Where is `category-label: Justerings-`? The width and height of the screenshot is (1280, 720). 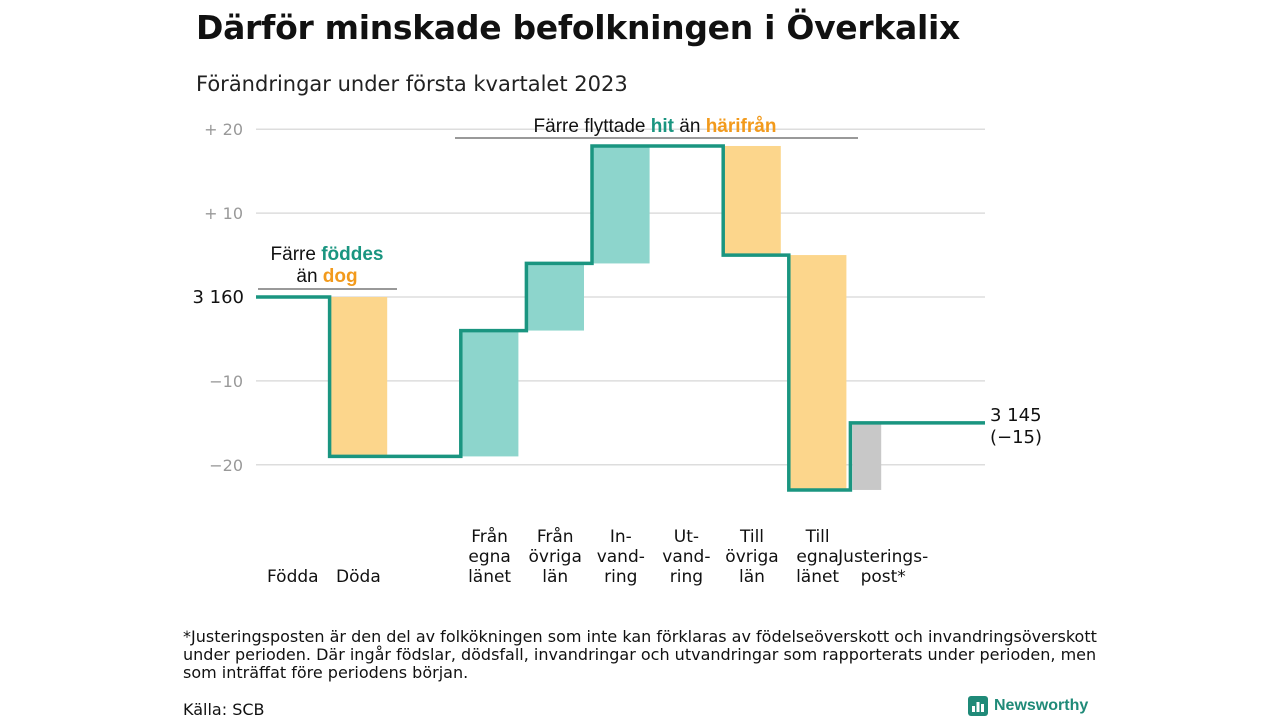
category-label: Justerings- is located at coordinates (882, 557).